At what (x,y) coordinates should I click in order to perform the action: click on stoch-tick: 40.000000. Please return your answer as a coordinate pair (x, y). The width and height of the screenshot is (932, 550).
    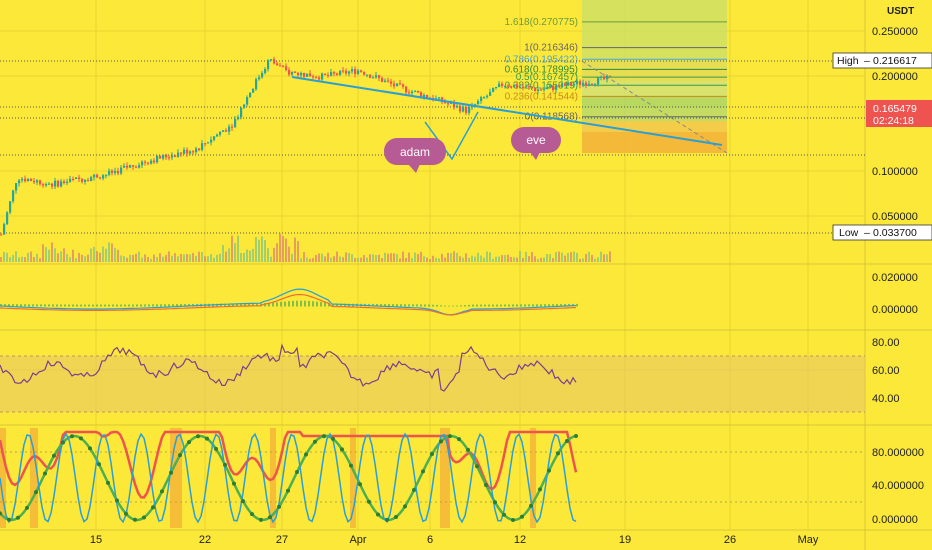
    Looking at the image, I should click on (898, 486).